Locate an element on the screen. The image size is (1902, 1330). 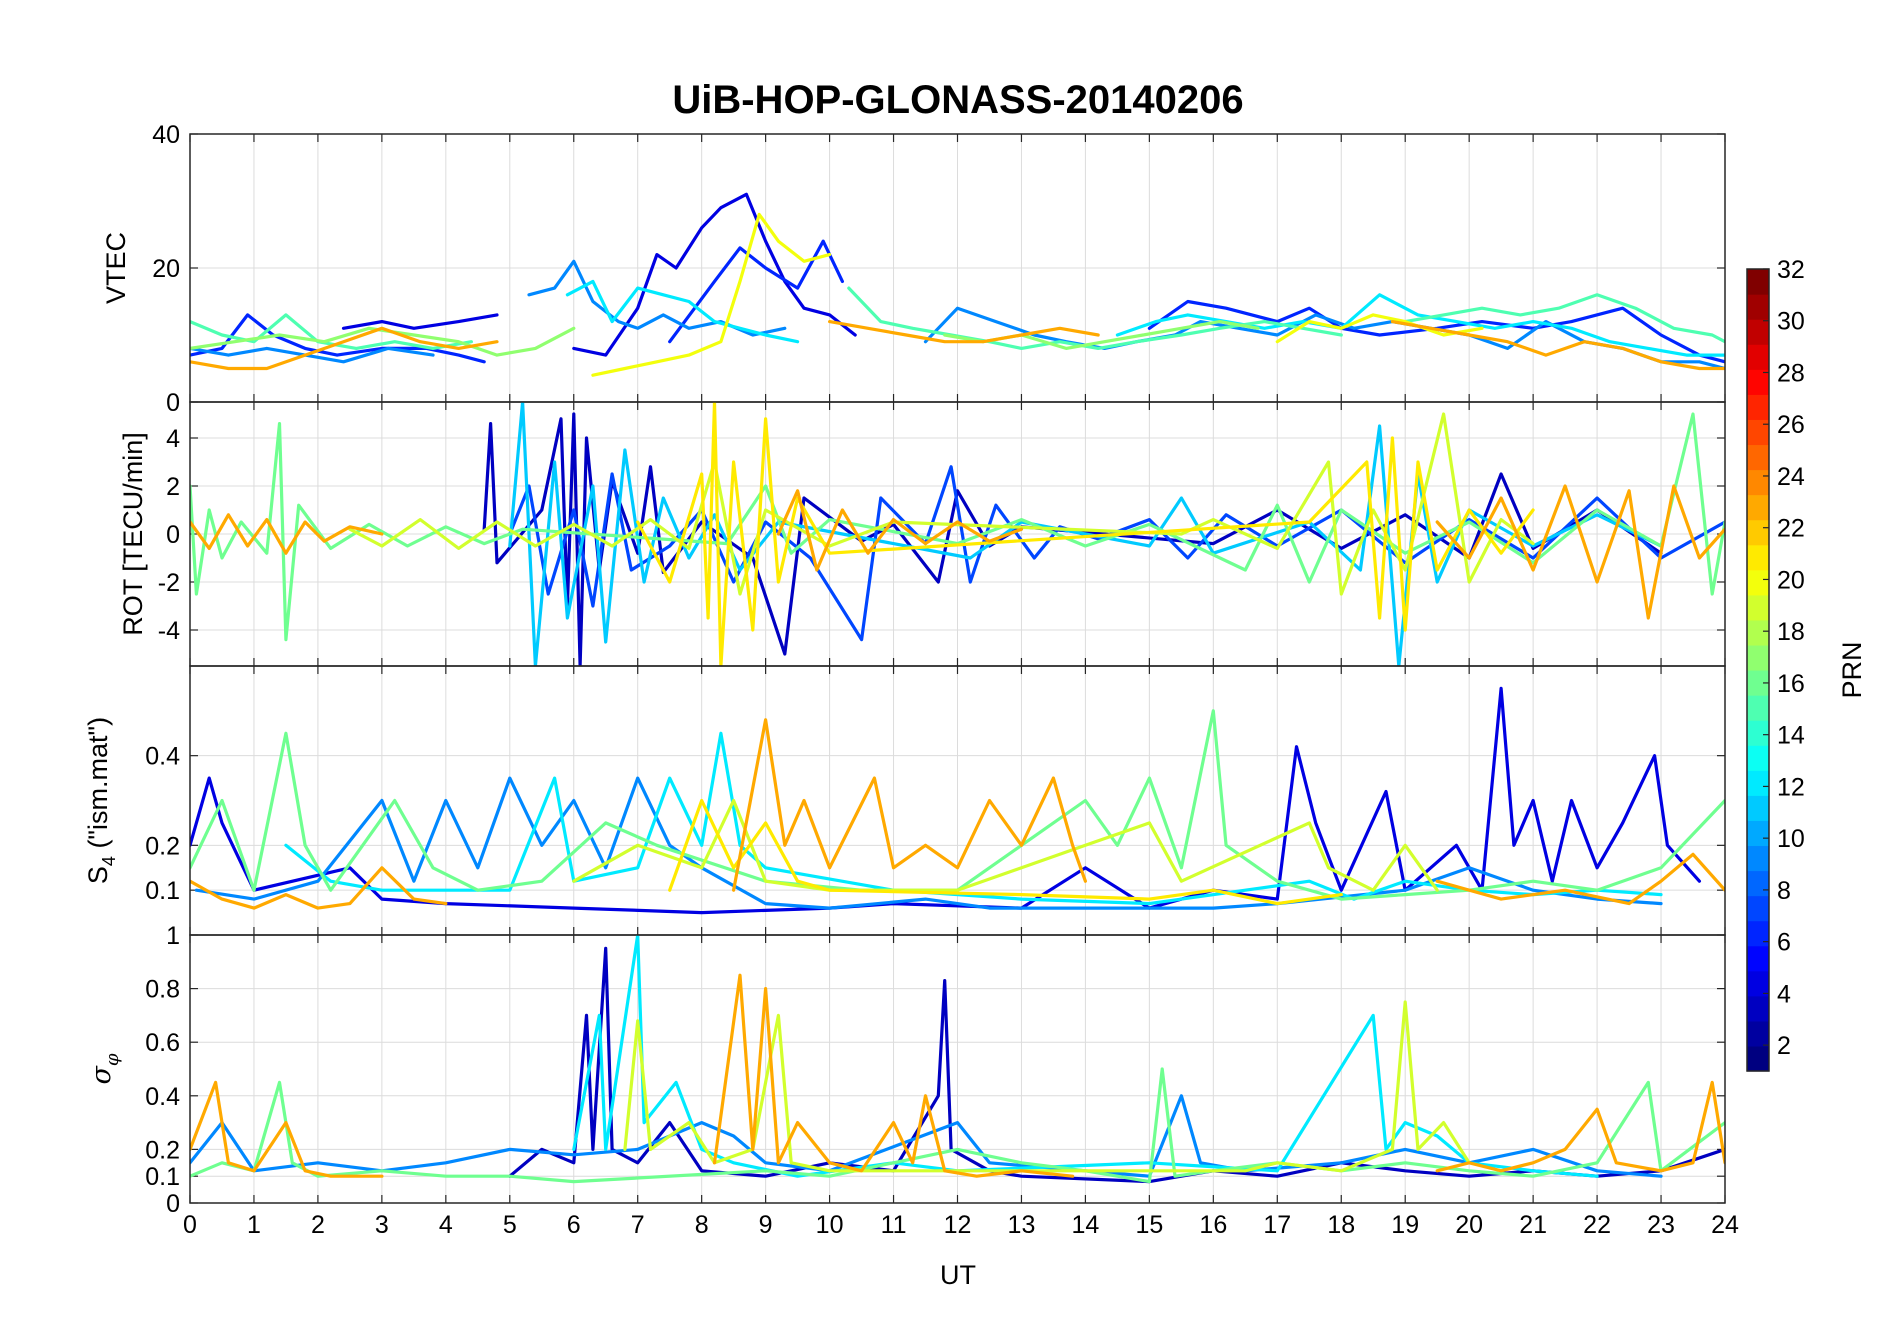
colorbar-tick-label: 12 is located at coordinates (1791, 787).